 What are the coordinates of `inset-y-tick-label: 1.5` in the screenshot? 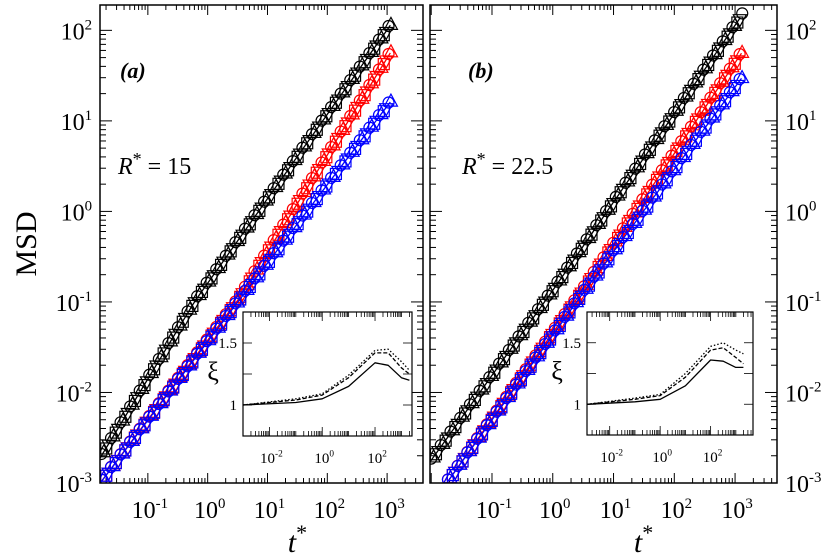 It's located at (571, 344).